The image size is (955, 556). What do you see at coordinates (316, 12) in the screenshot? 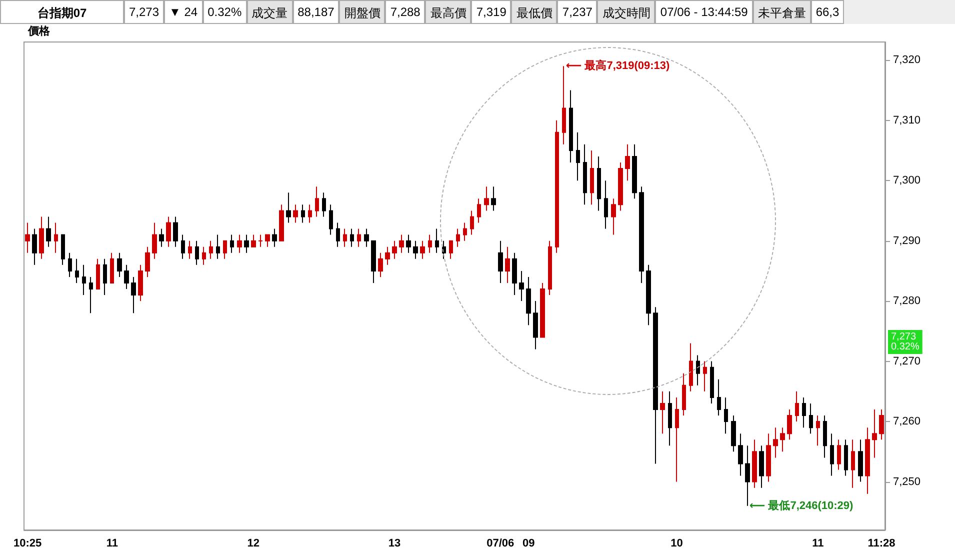
I see `text: 88,187` at bounding box center [316, 12].